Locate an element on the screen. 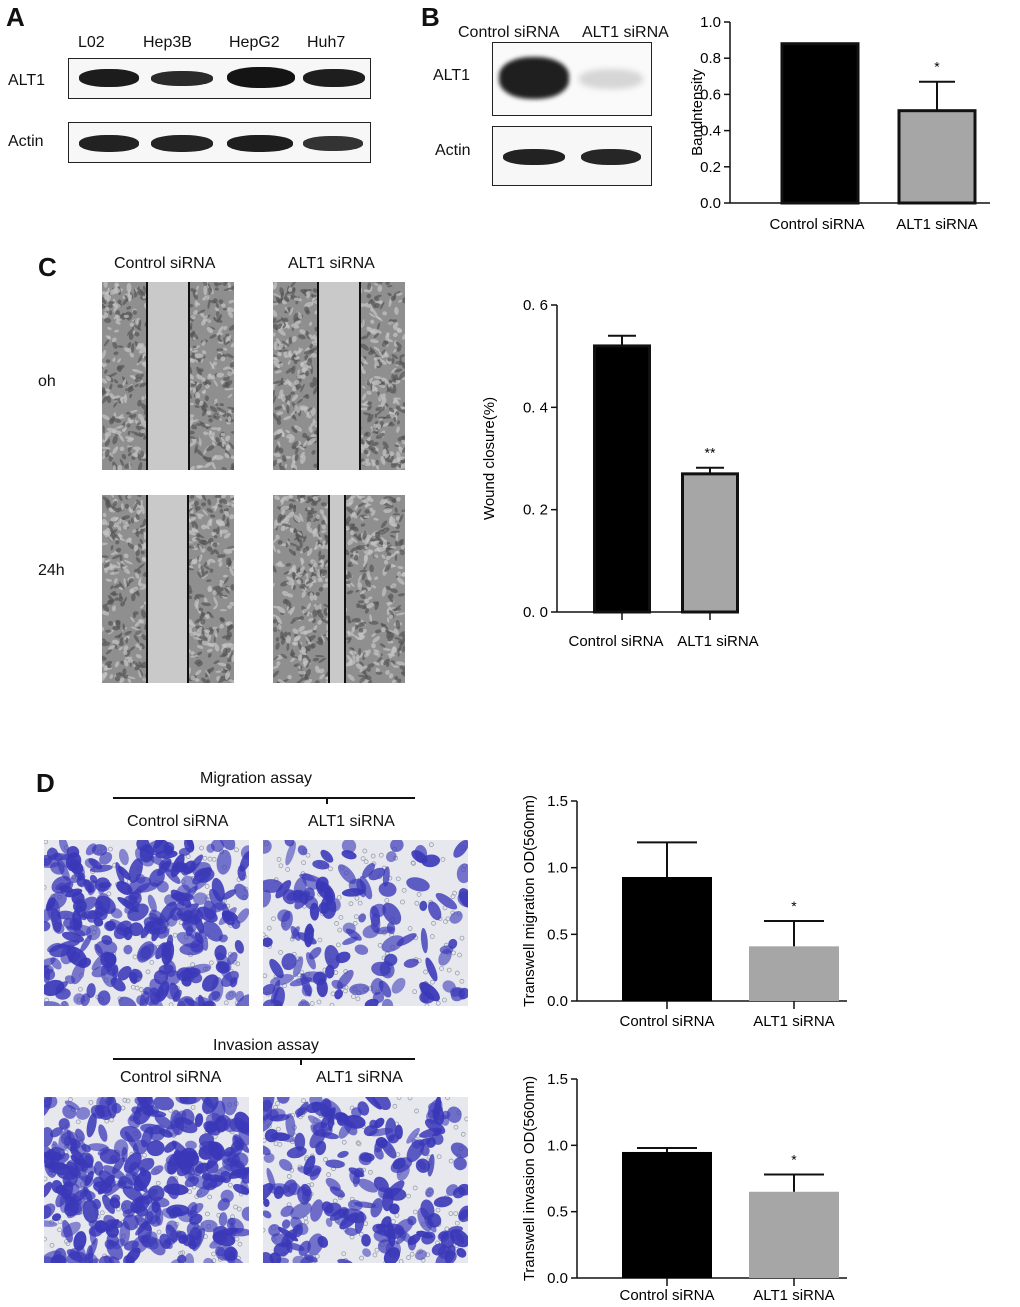 This screenshot has height=1307, width=1020. western-blot-actin-knockdown is located at coordinates (572, 156).